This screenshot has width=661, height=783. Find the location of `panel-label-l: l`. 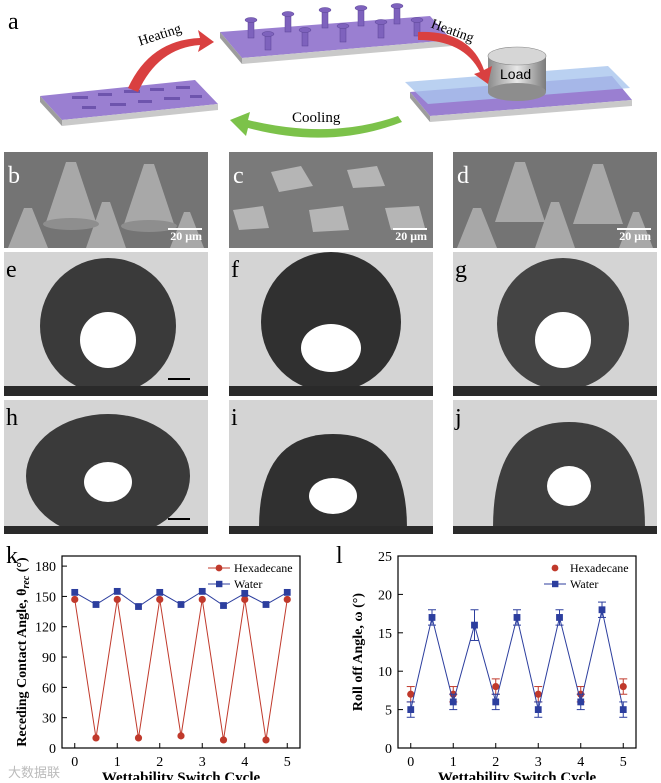

panel-label-l: l is located at coordinates (339, 556).